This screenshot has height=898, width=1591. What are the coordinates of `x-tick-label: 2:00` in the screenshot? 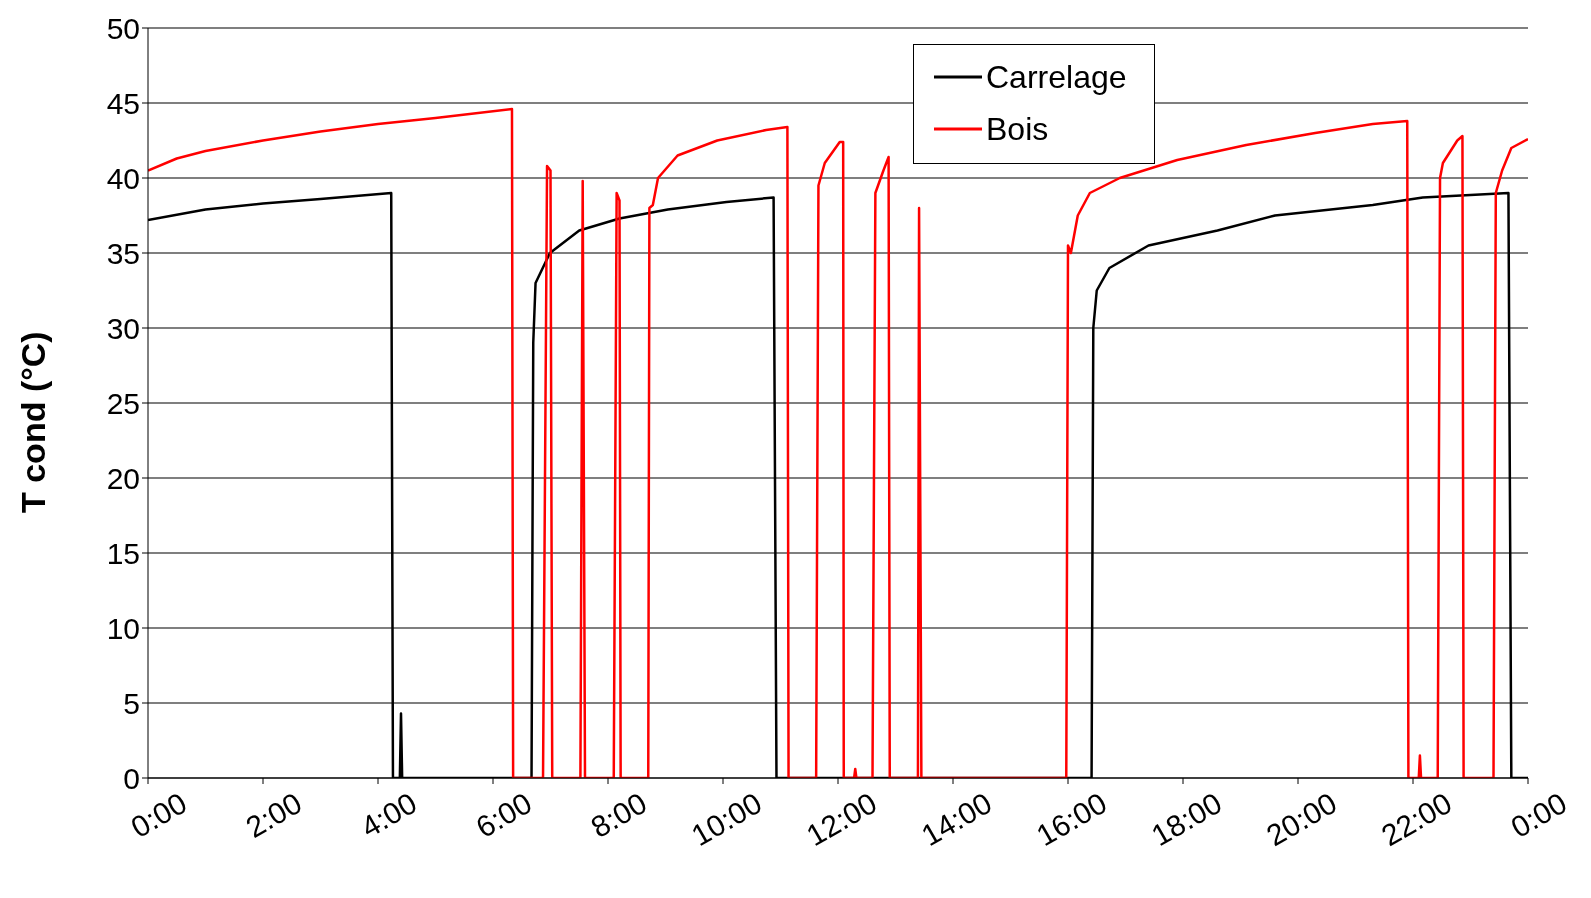 It's located at (274, 815).